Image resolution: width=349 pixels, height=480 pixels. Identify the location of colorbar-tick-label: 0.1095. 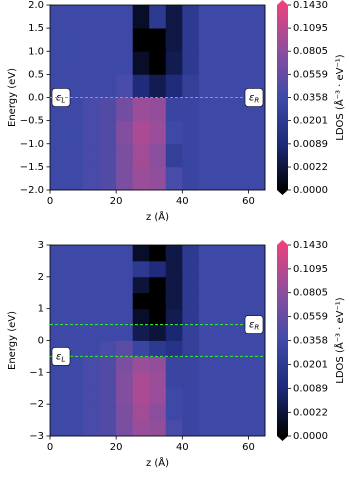
(310, 28).